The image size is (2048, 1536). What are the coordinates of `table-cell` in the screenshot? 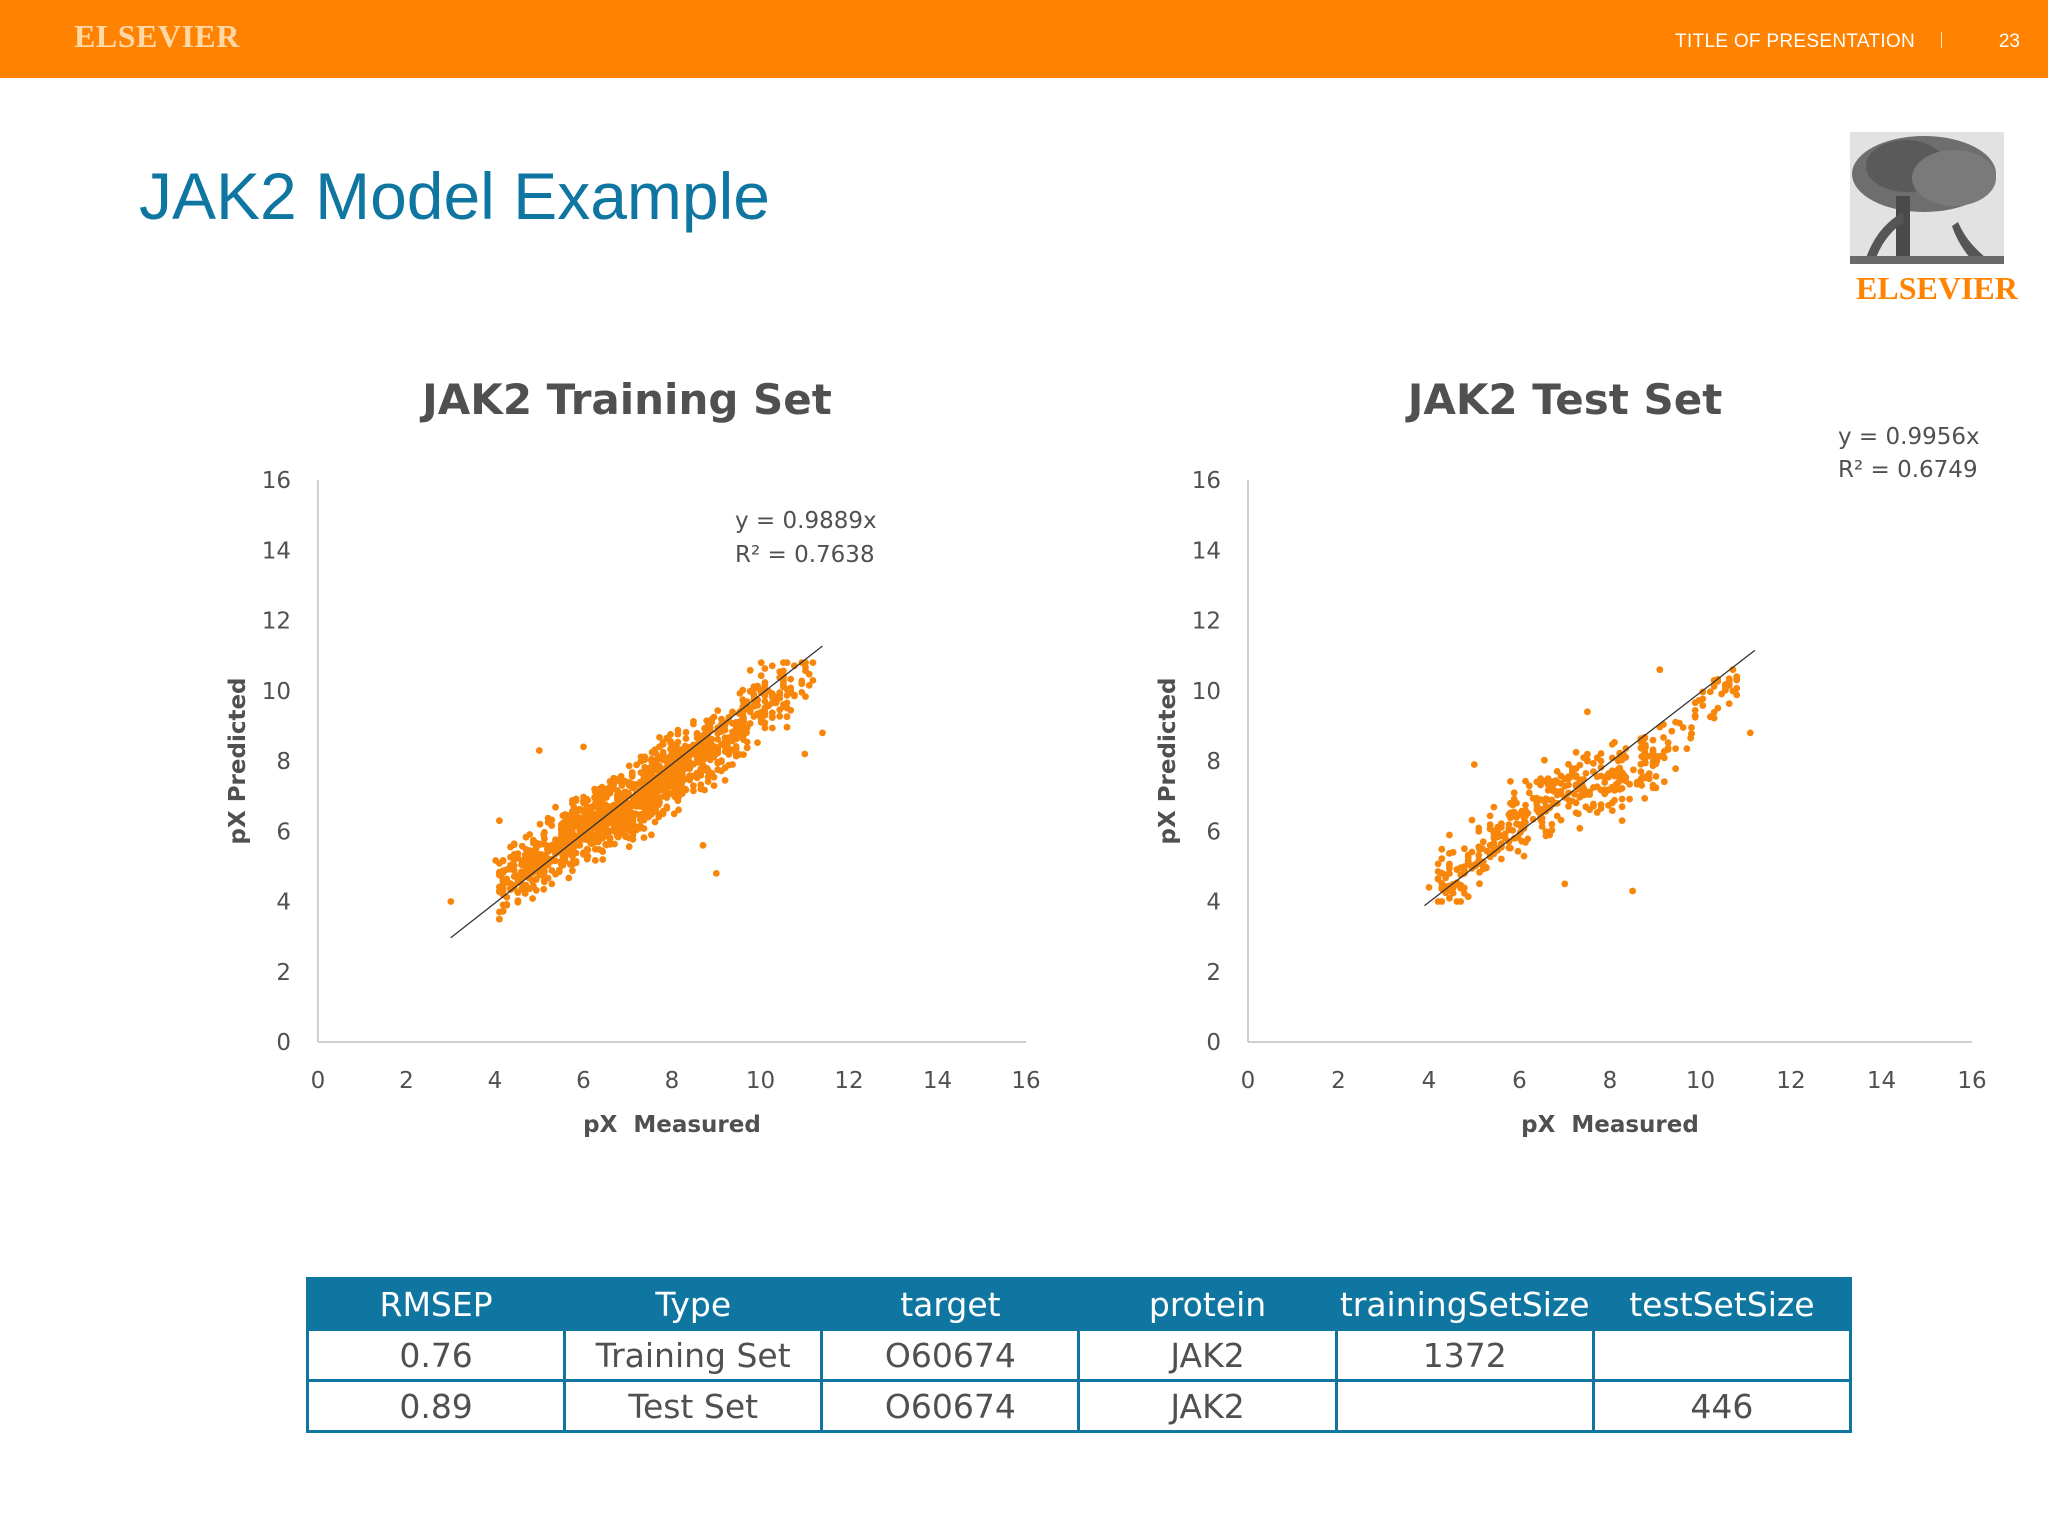 It's located at (1722, 1355).